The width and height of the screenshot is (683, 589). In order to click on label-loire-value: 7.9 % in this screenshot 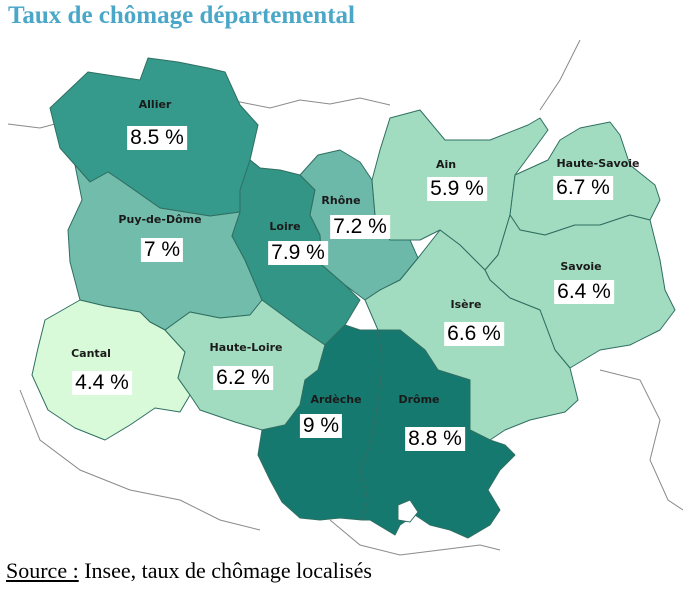, I will do `click(298, 253)`.